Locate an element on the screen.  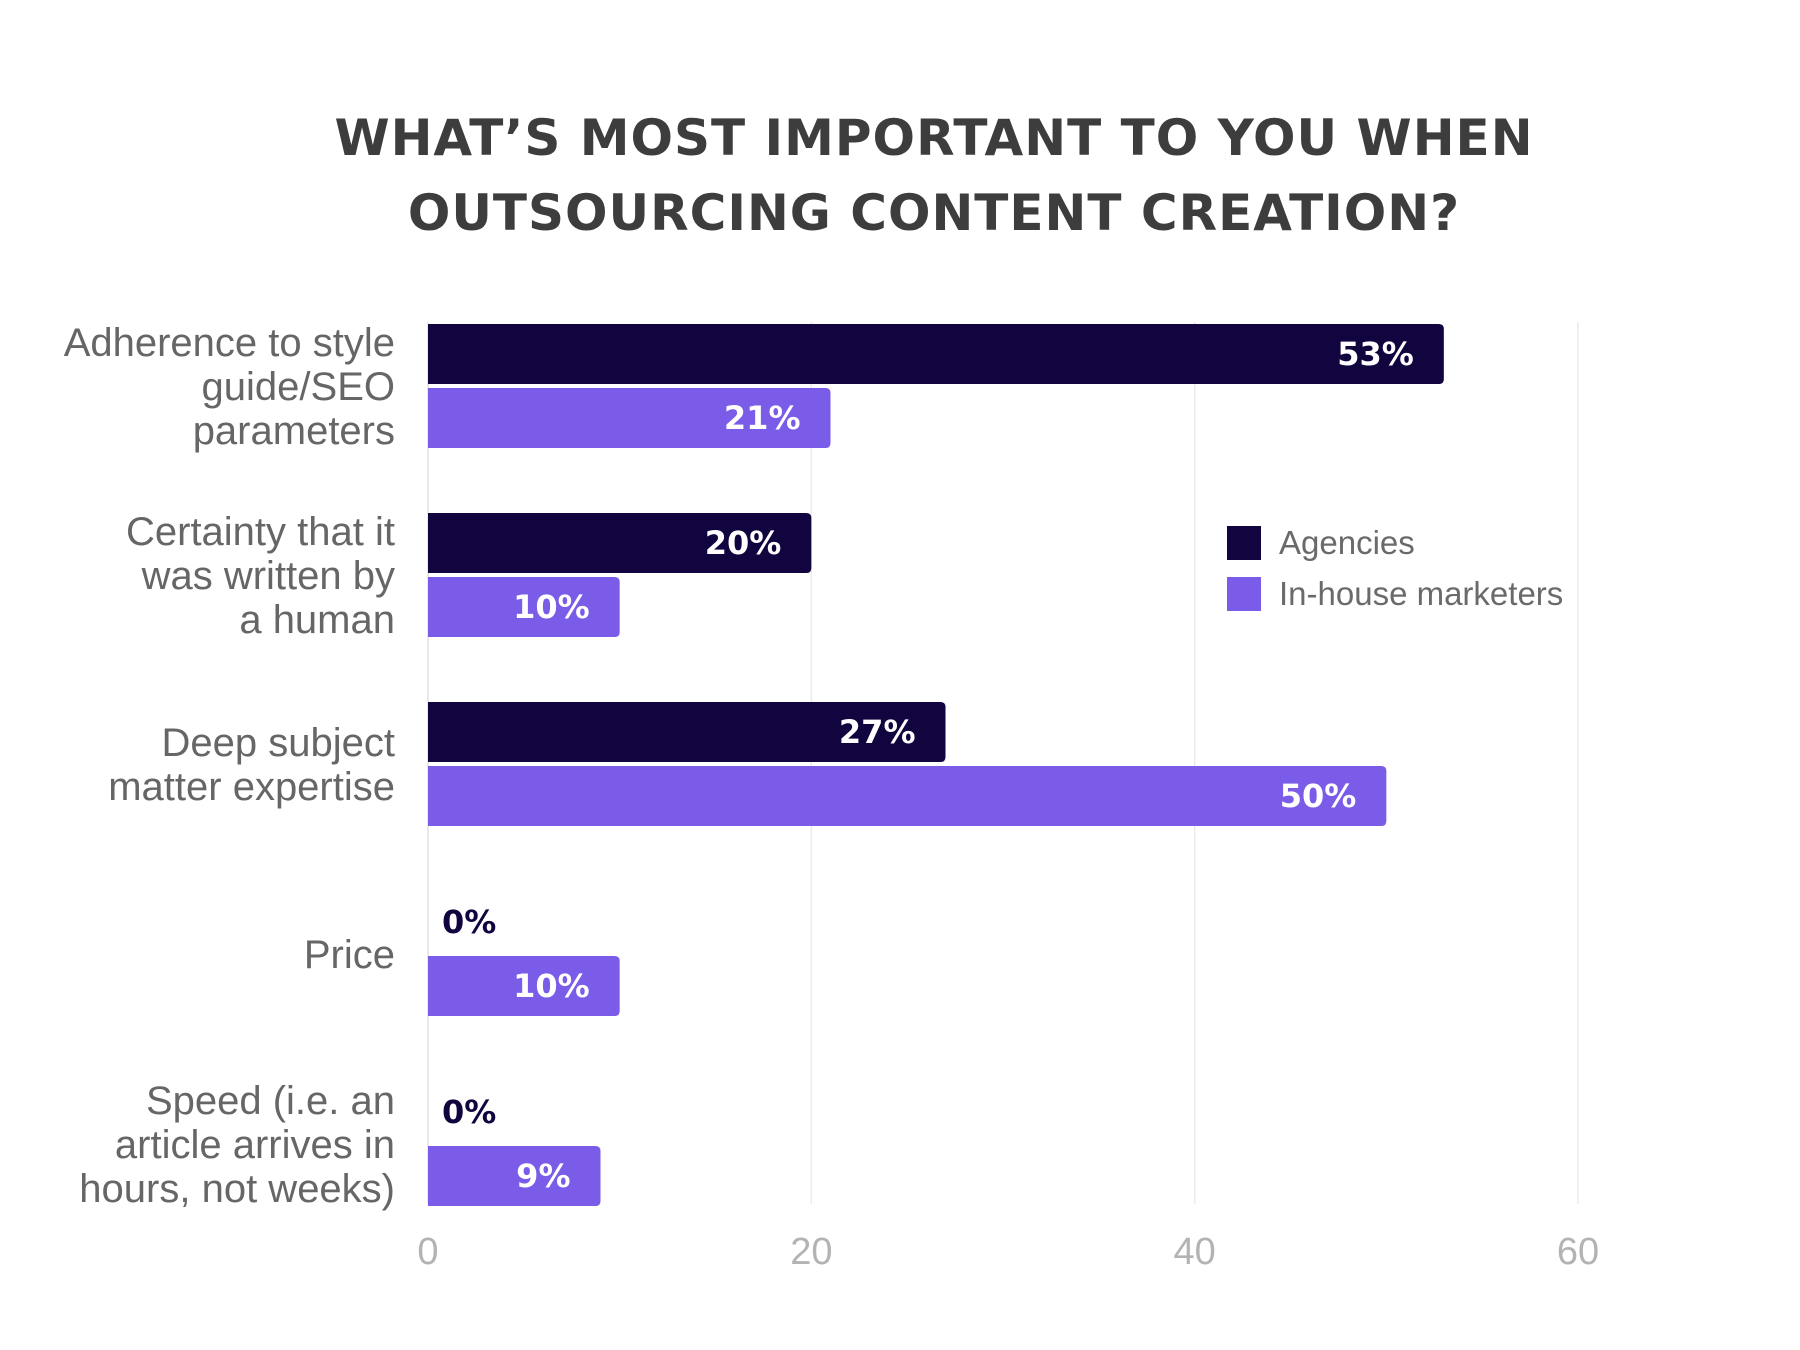
bar-value-label: 9% is located at coordinates (543, 1176).